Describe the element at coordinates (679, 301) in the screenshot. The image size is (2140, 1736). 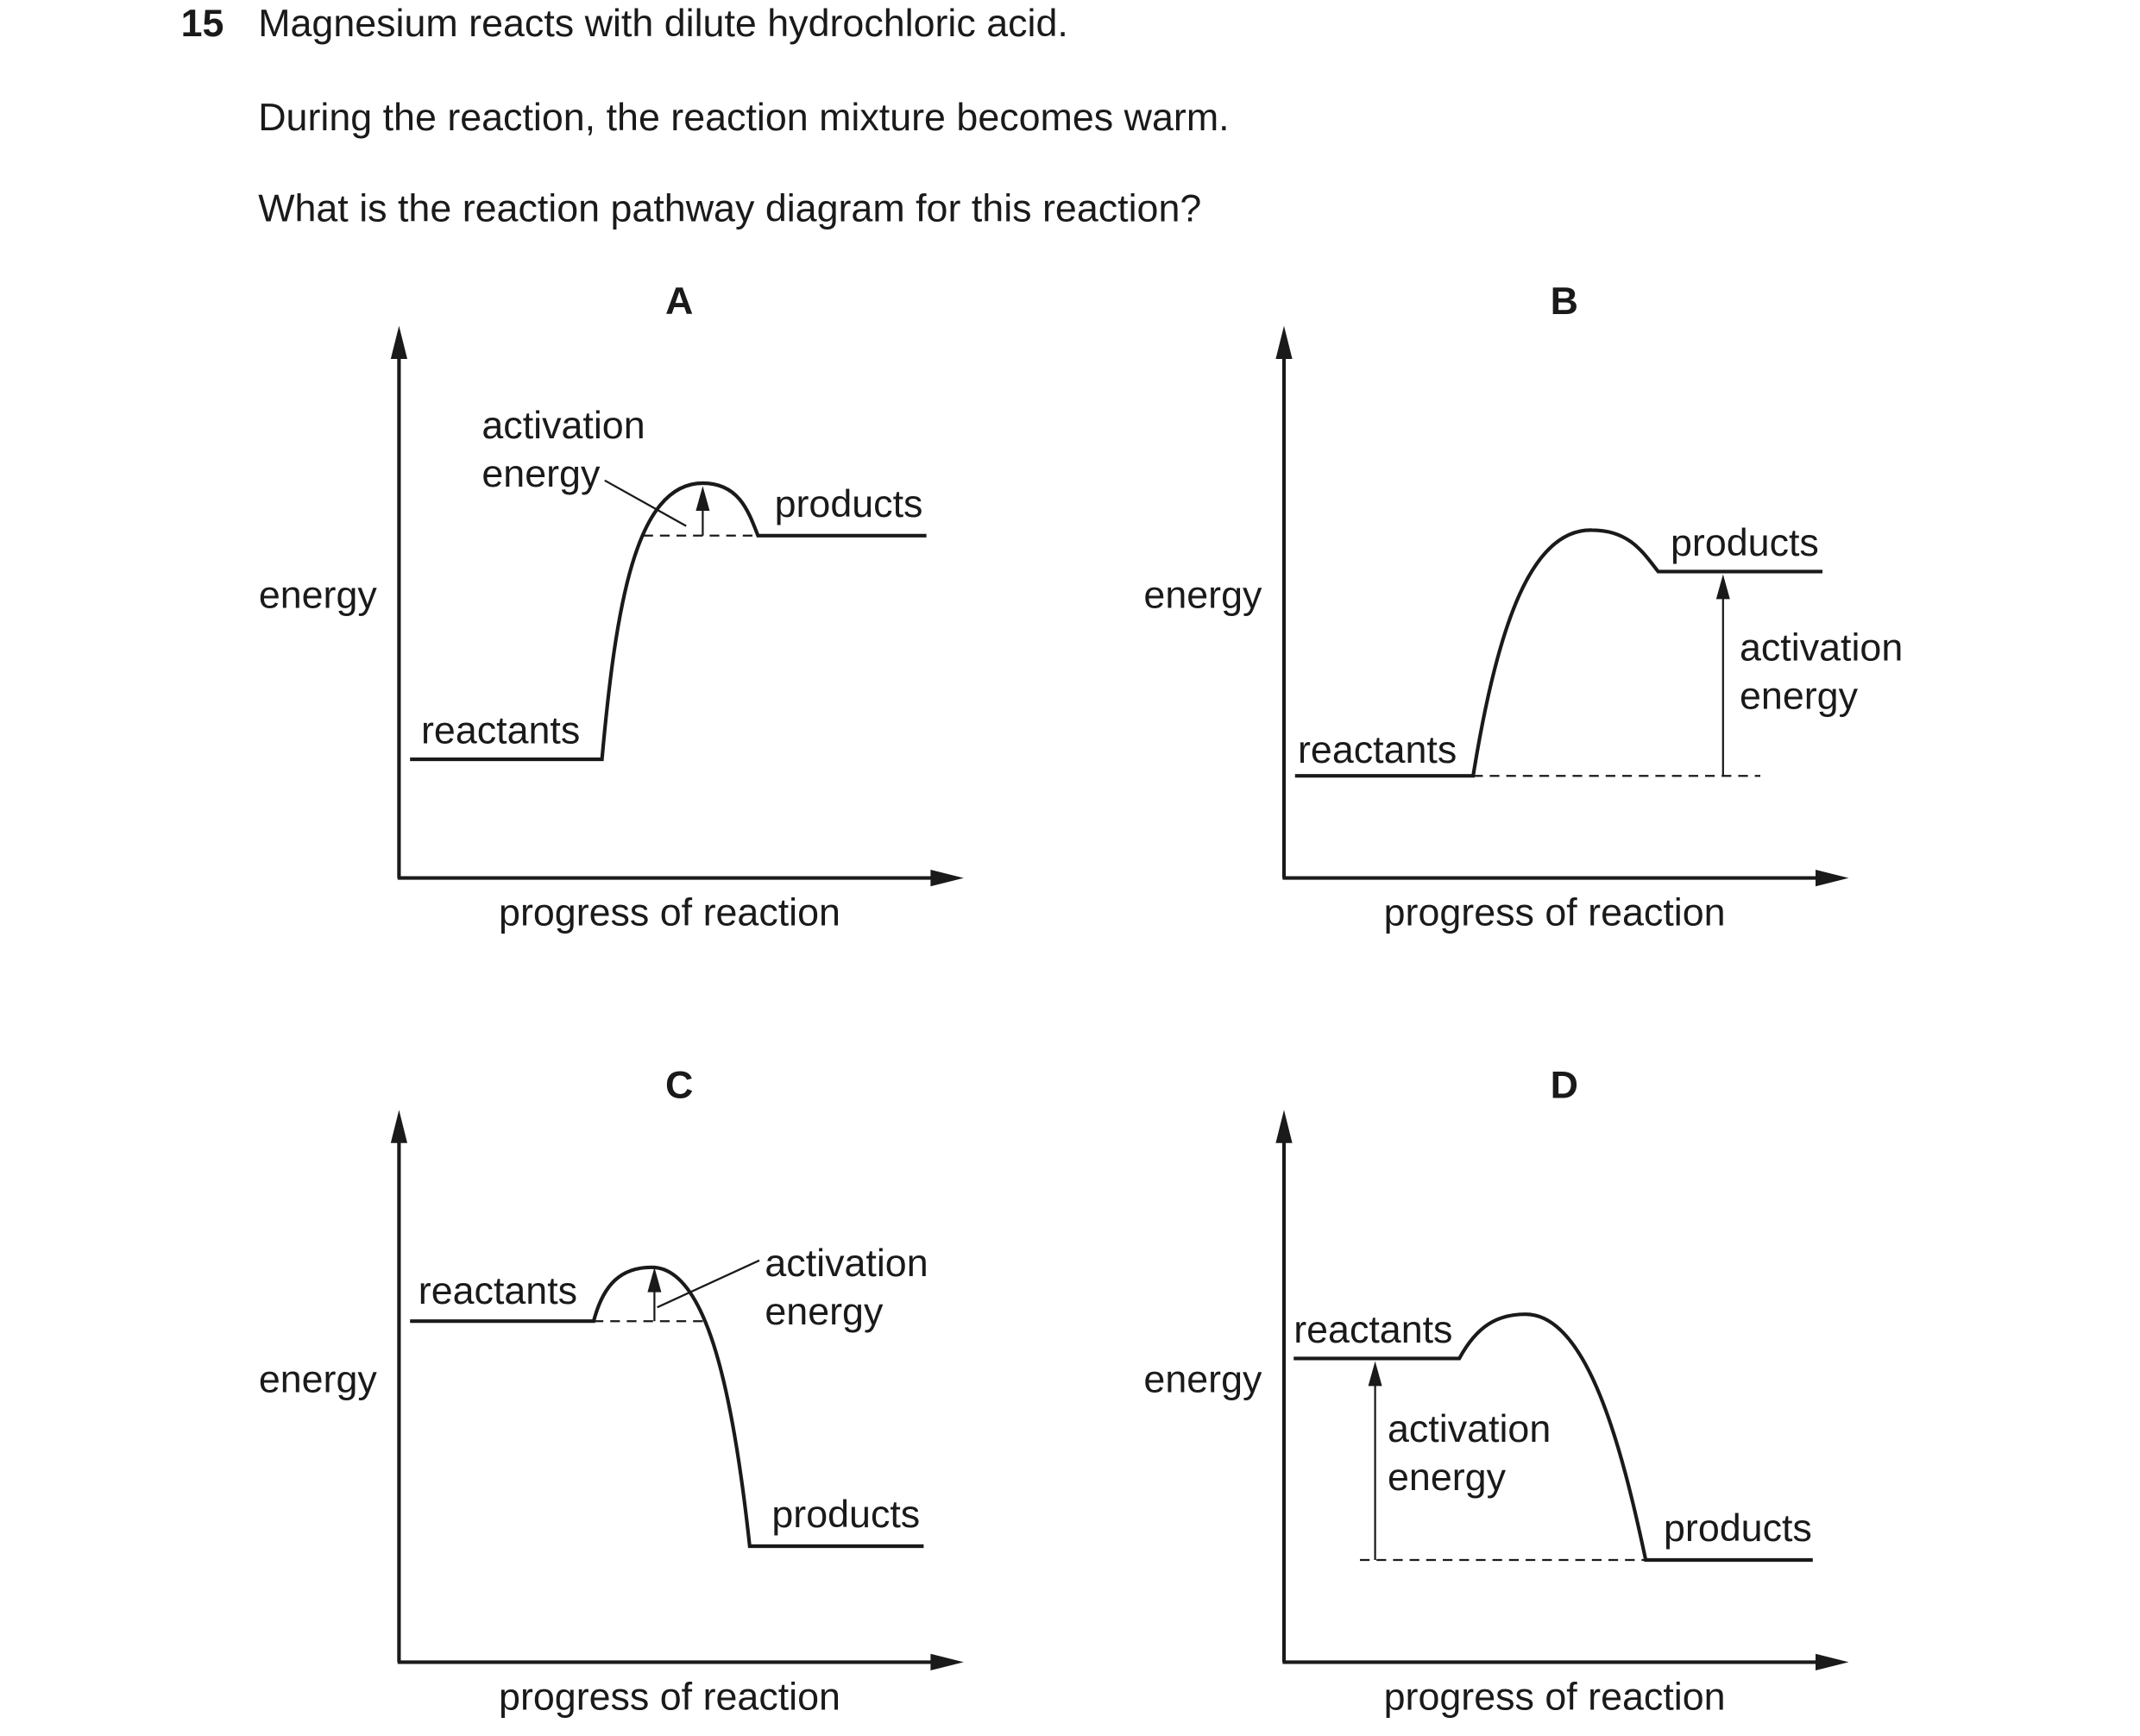
I see `option-letter: A` at that location.